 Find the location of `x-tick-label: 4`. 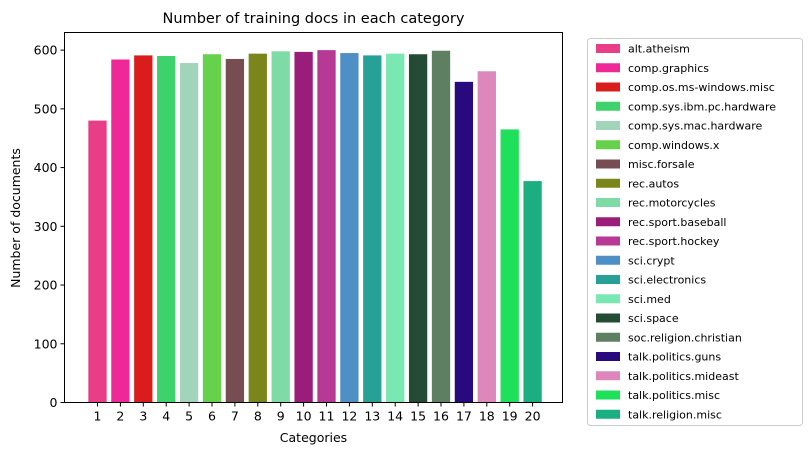

x-tick-label: 4 is located at coordinates (166, 416).